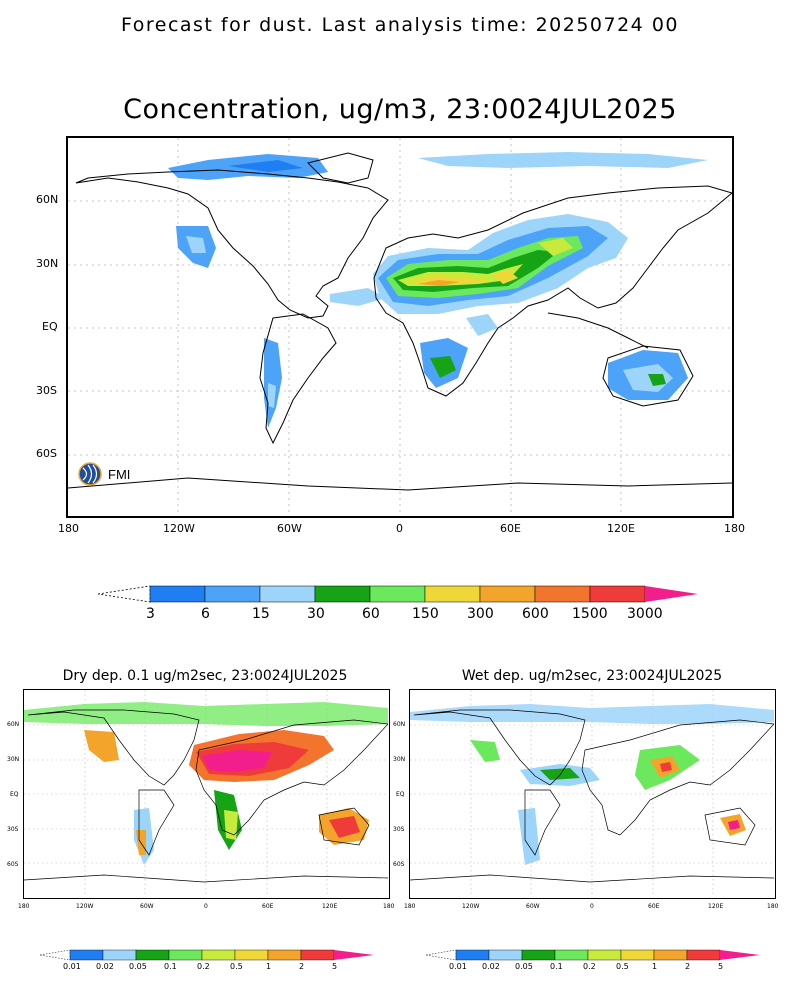  What do you see at coordinates (105, 966) in the screenshot?
I see `dry-cb-label-0-02: 0.02` at bounding box center [105, 966].